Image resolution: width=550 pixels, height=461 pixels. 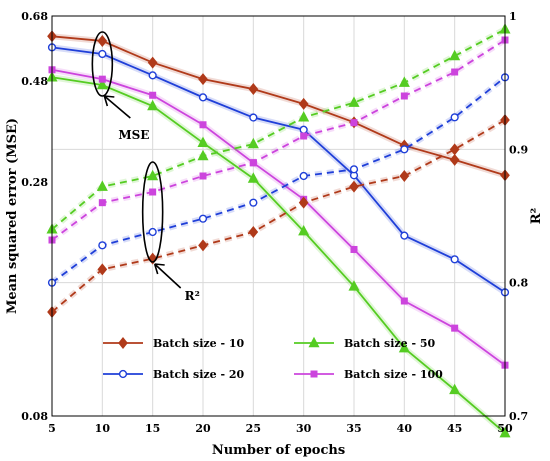 I want to click on x-tick-label: 5, so click(x=52, y=428).